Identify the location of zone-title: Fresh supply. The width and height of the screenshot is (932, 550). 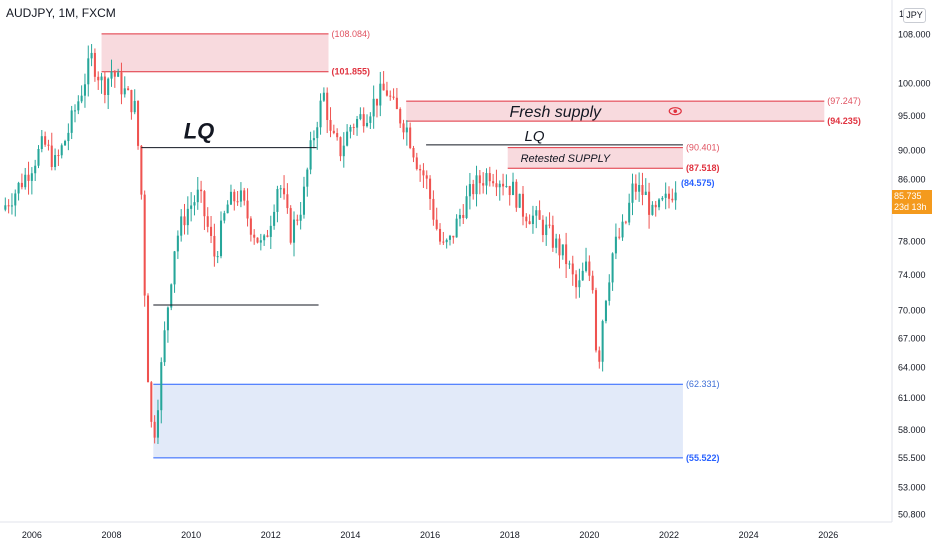
(555, 112).